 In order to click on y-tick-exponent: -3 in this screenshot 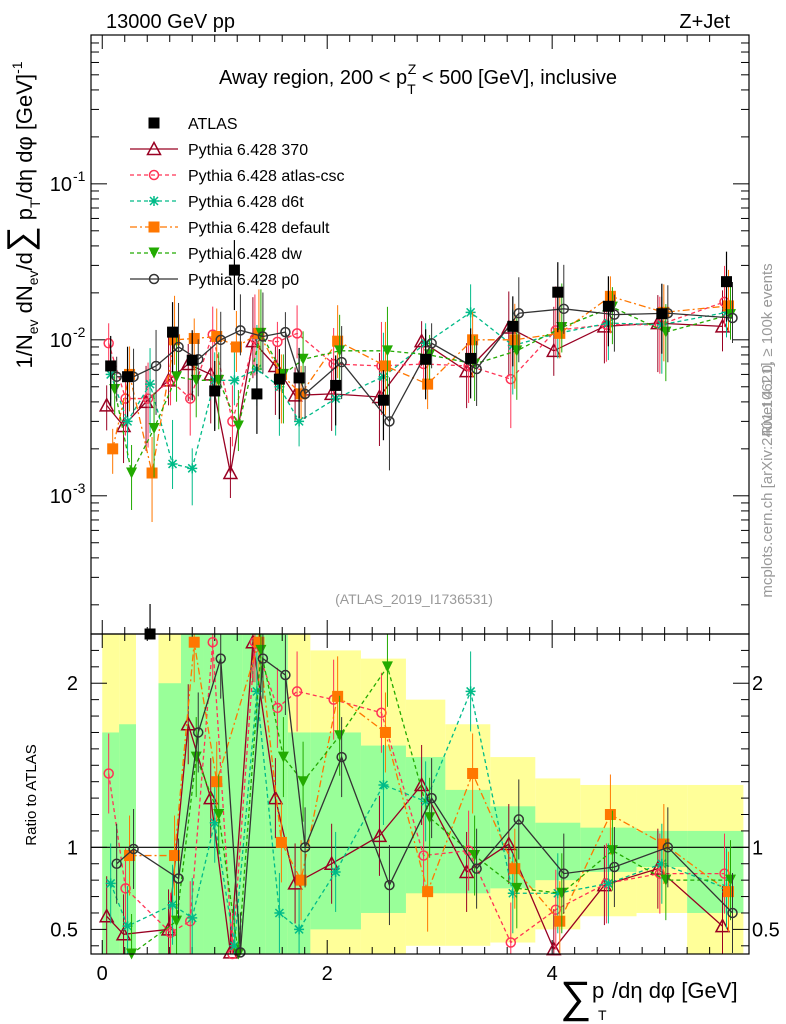, I will do `click(79, 488)`.